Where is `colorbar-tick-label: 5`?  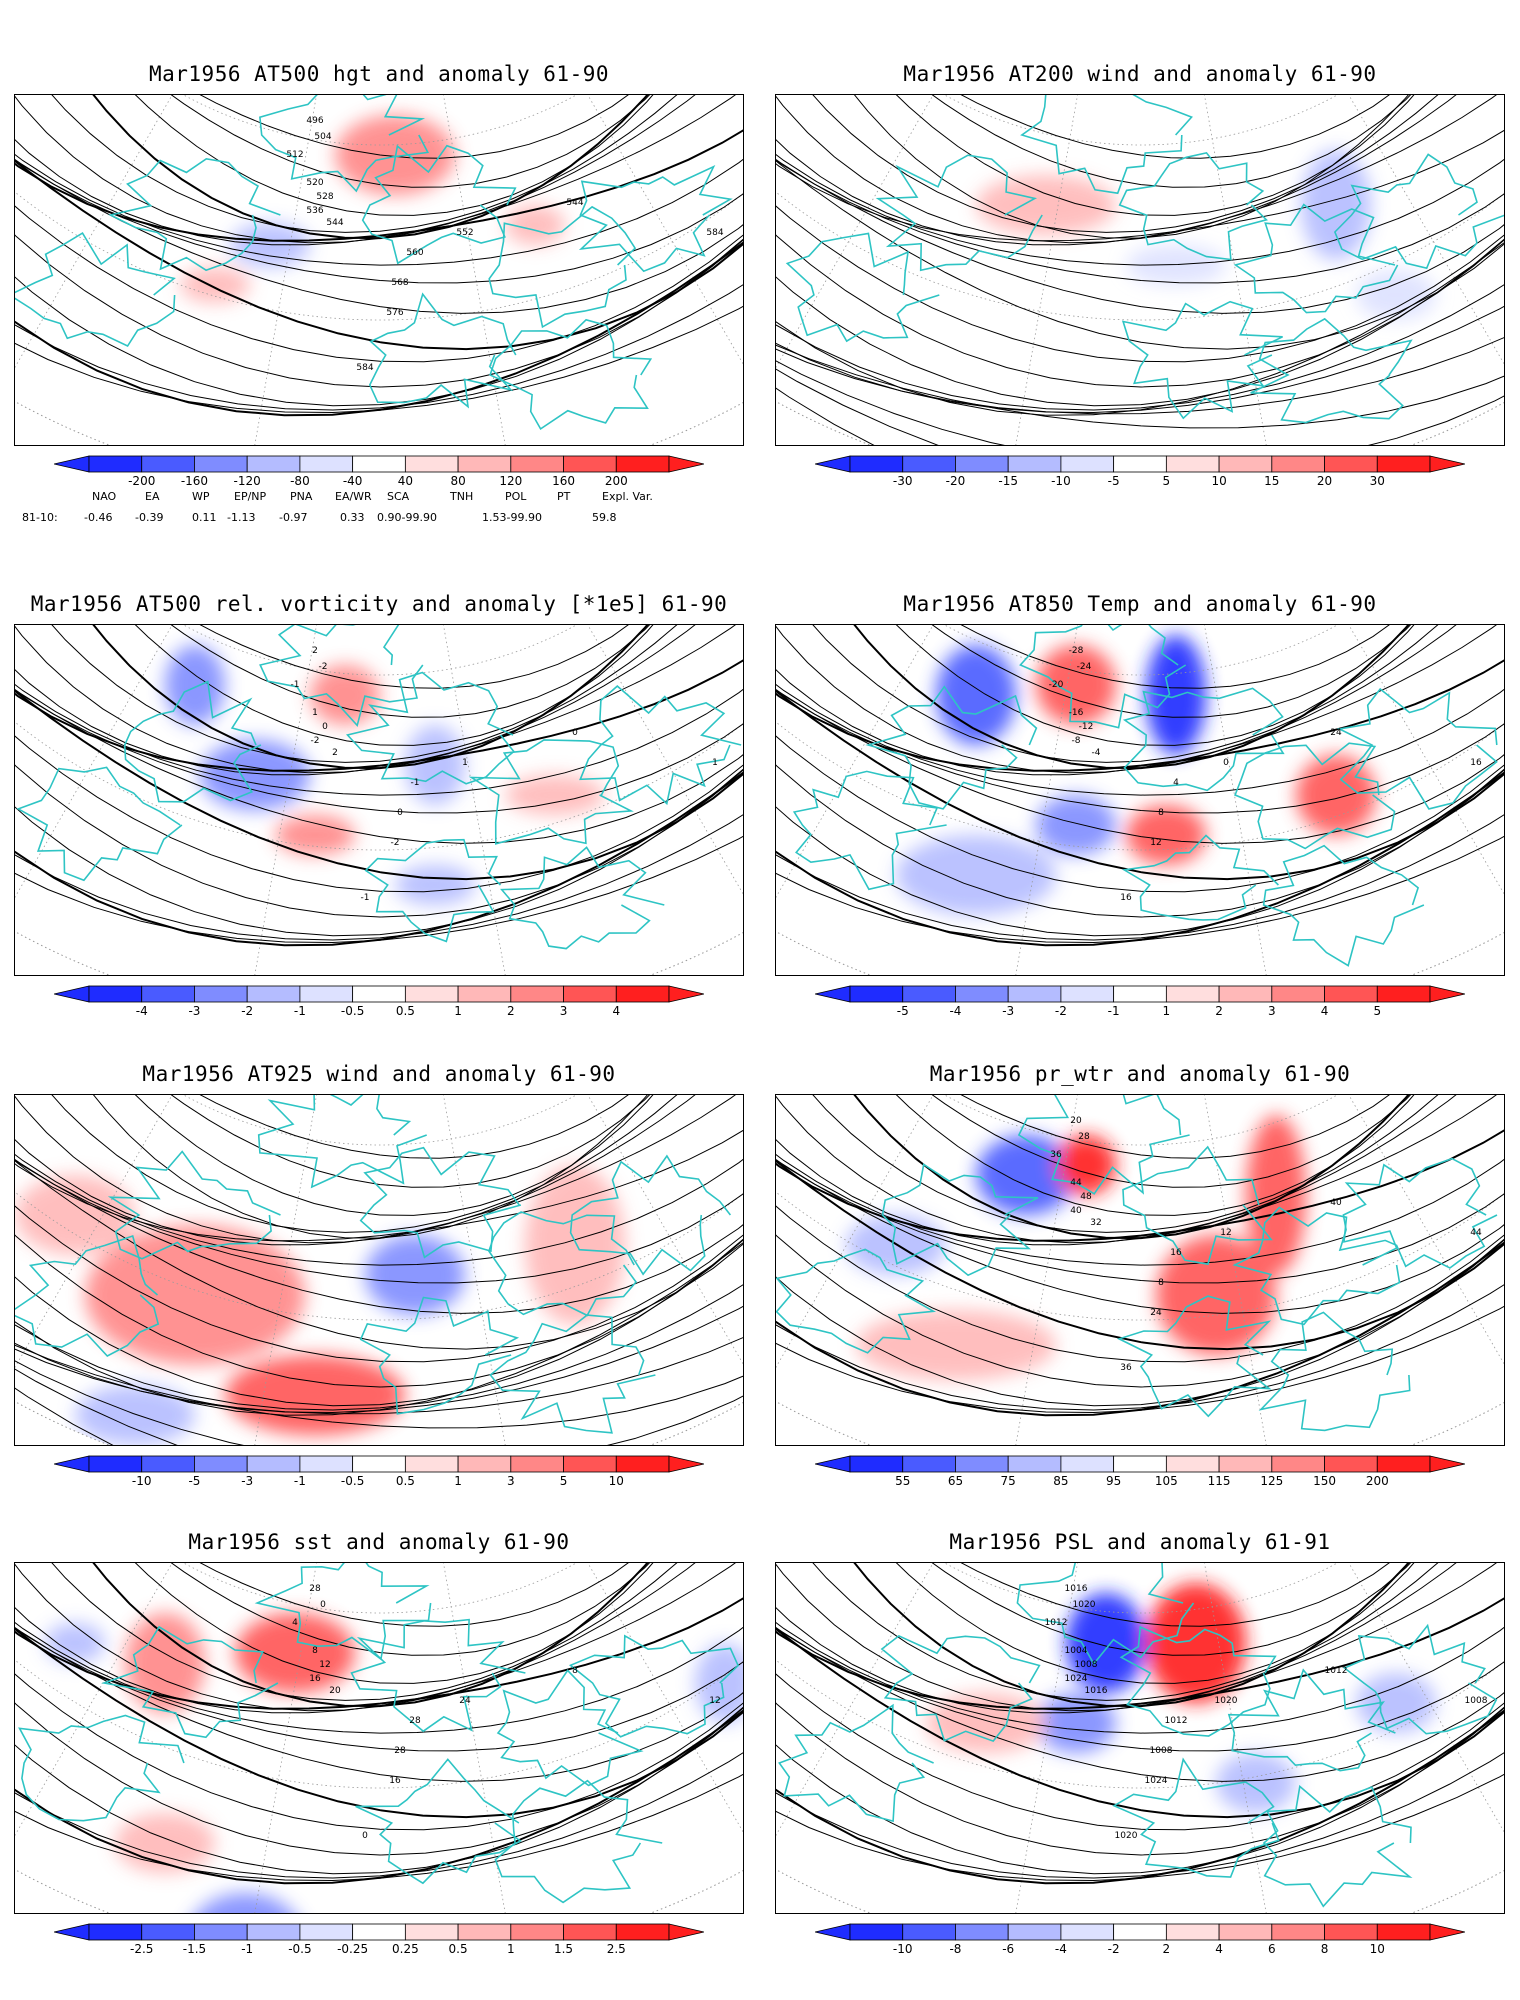
colorbar-tick-label: 5 is located at coordinates (563, 1481).